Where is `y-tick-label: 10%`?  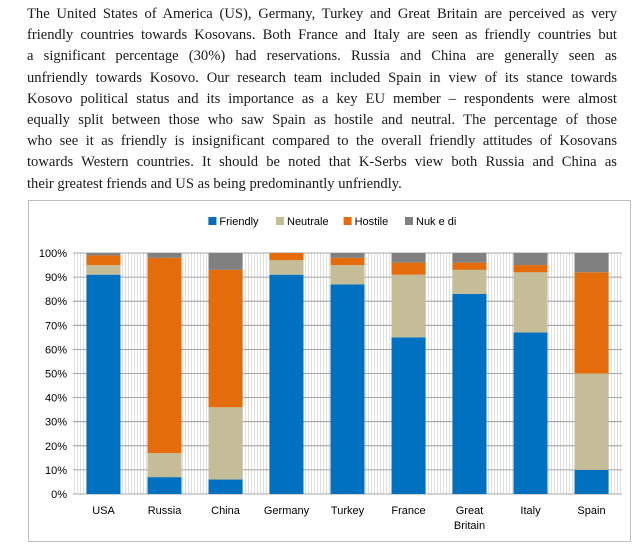
y-tick-label: 10% is located at coordinates (56, 471).